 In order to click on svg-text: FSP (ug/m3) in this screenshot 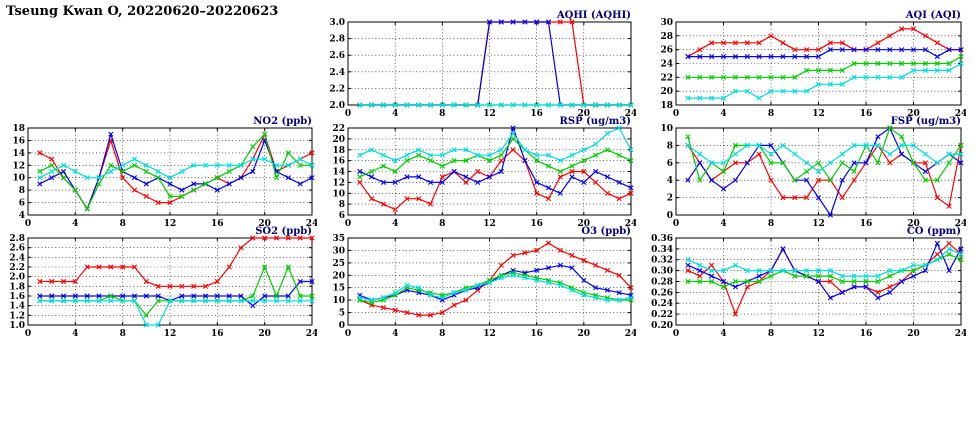, I will do `click(926, 121)`.